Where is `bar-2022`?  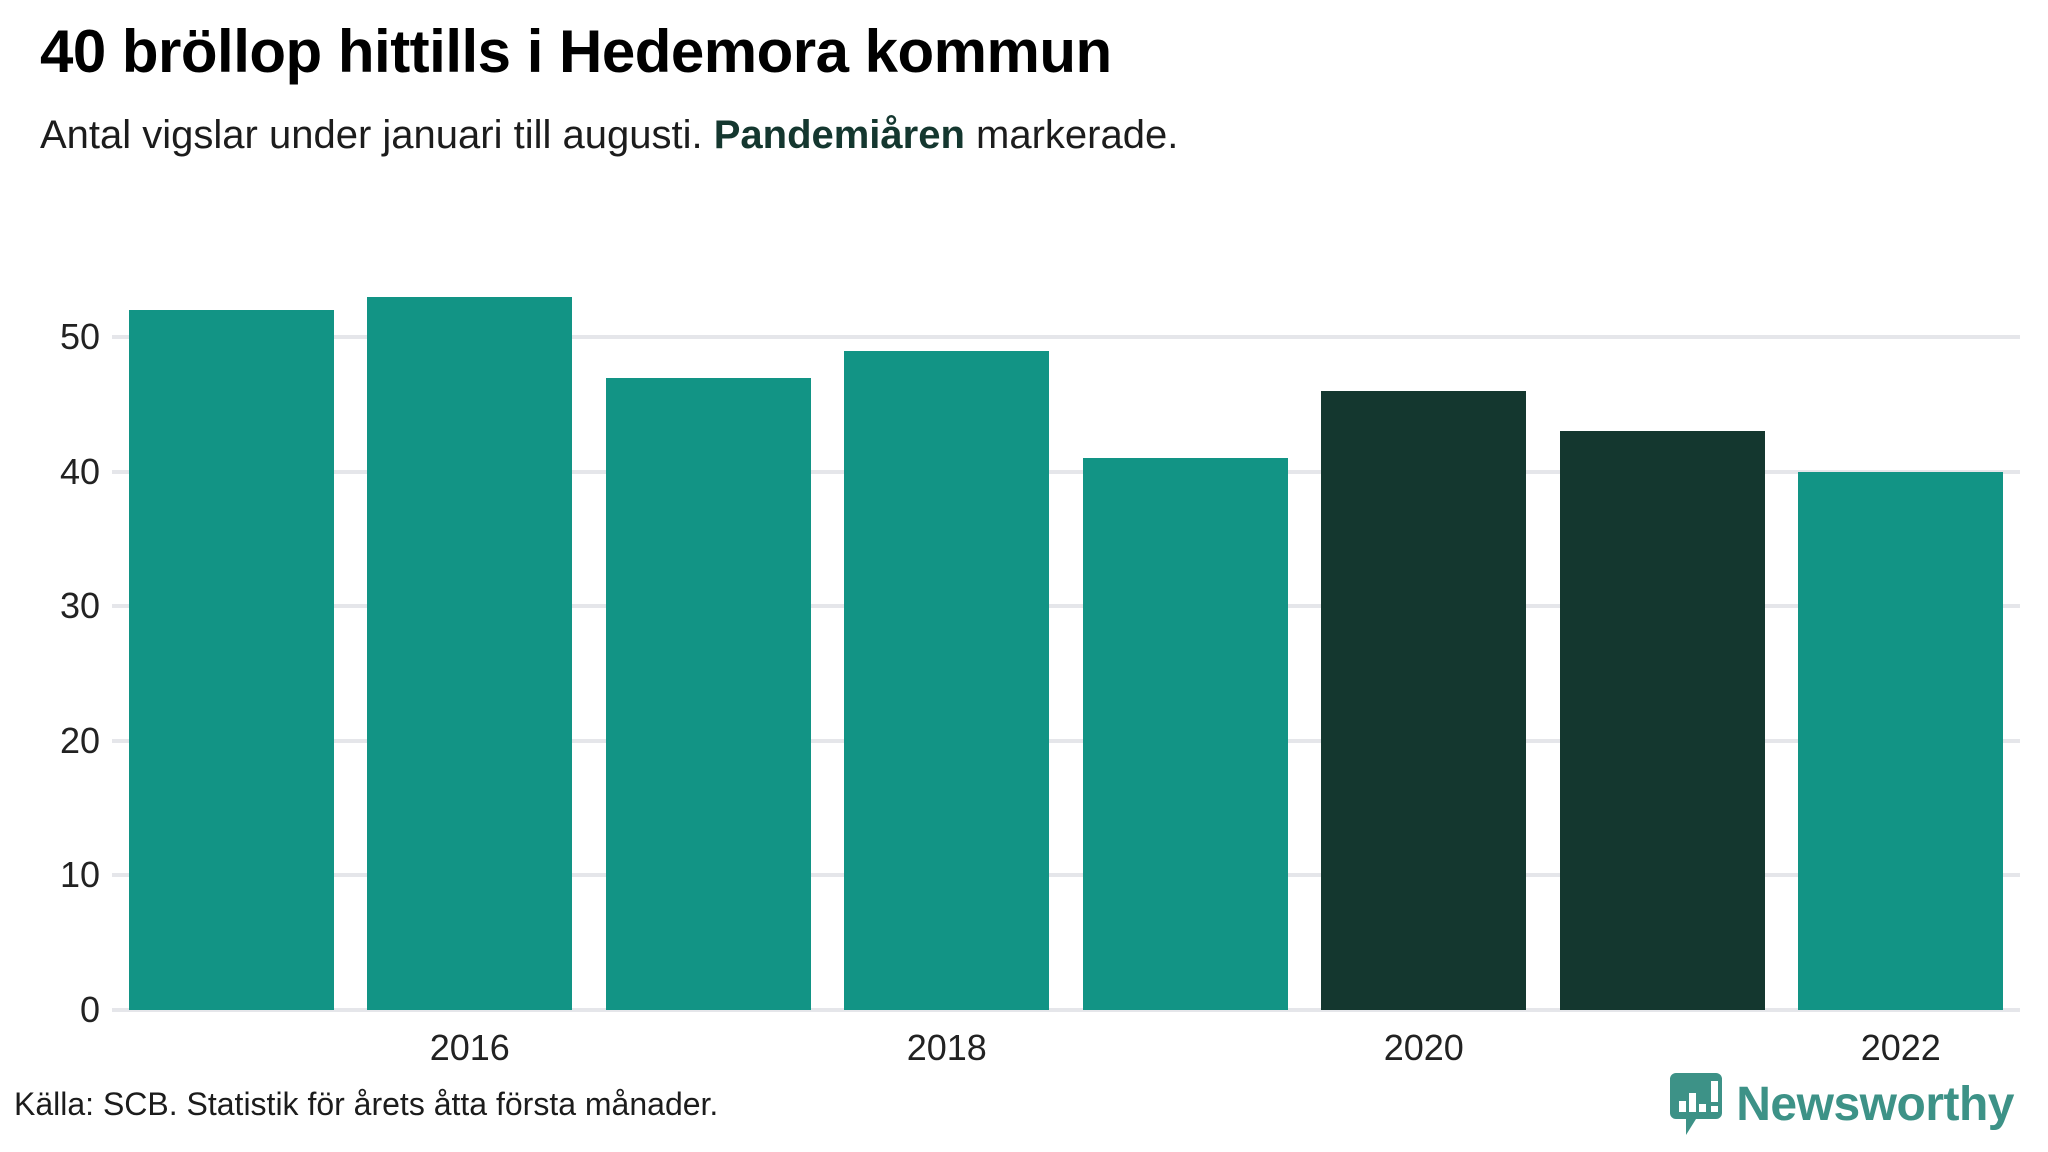
bar-2022 is located at coordinates (1901, 740).